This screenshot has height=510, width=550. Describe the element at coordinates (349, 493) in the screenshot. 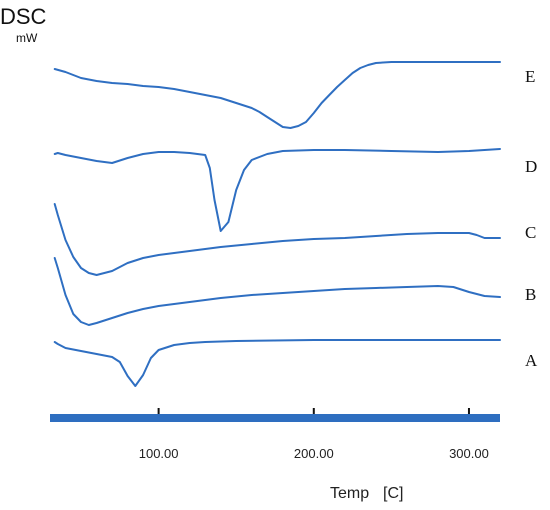

I see `x-axis-label: Temp` at that location.